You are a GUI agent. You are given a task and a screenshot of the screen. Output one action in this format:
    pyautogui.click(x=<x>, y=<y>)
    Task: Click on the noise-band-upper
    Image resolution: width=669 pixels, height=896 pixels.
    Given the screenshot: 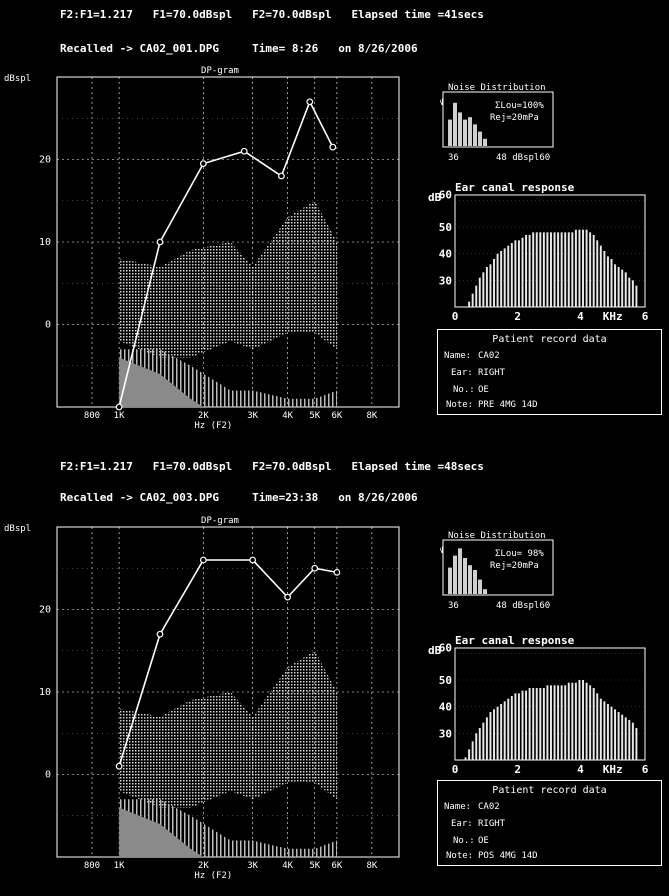 What is the action you would take?
    pyautogui.click(x=228, y=729)
    